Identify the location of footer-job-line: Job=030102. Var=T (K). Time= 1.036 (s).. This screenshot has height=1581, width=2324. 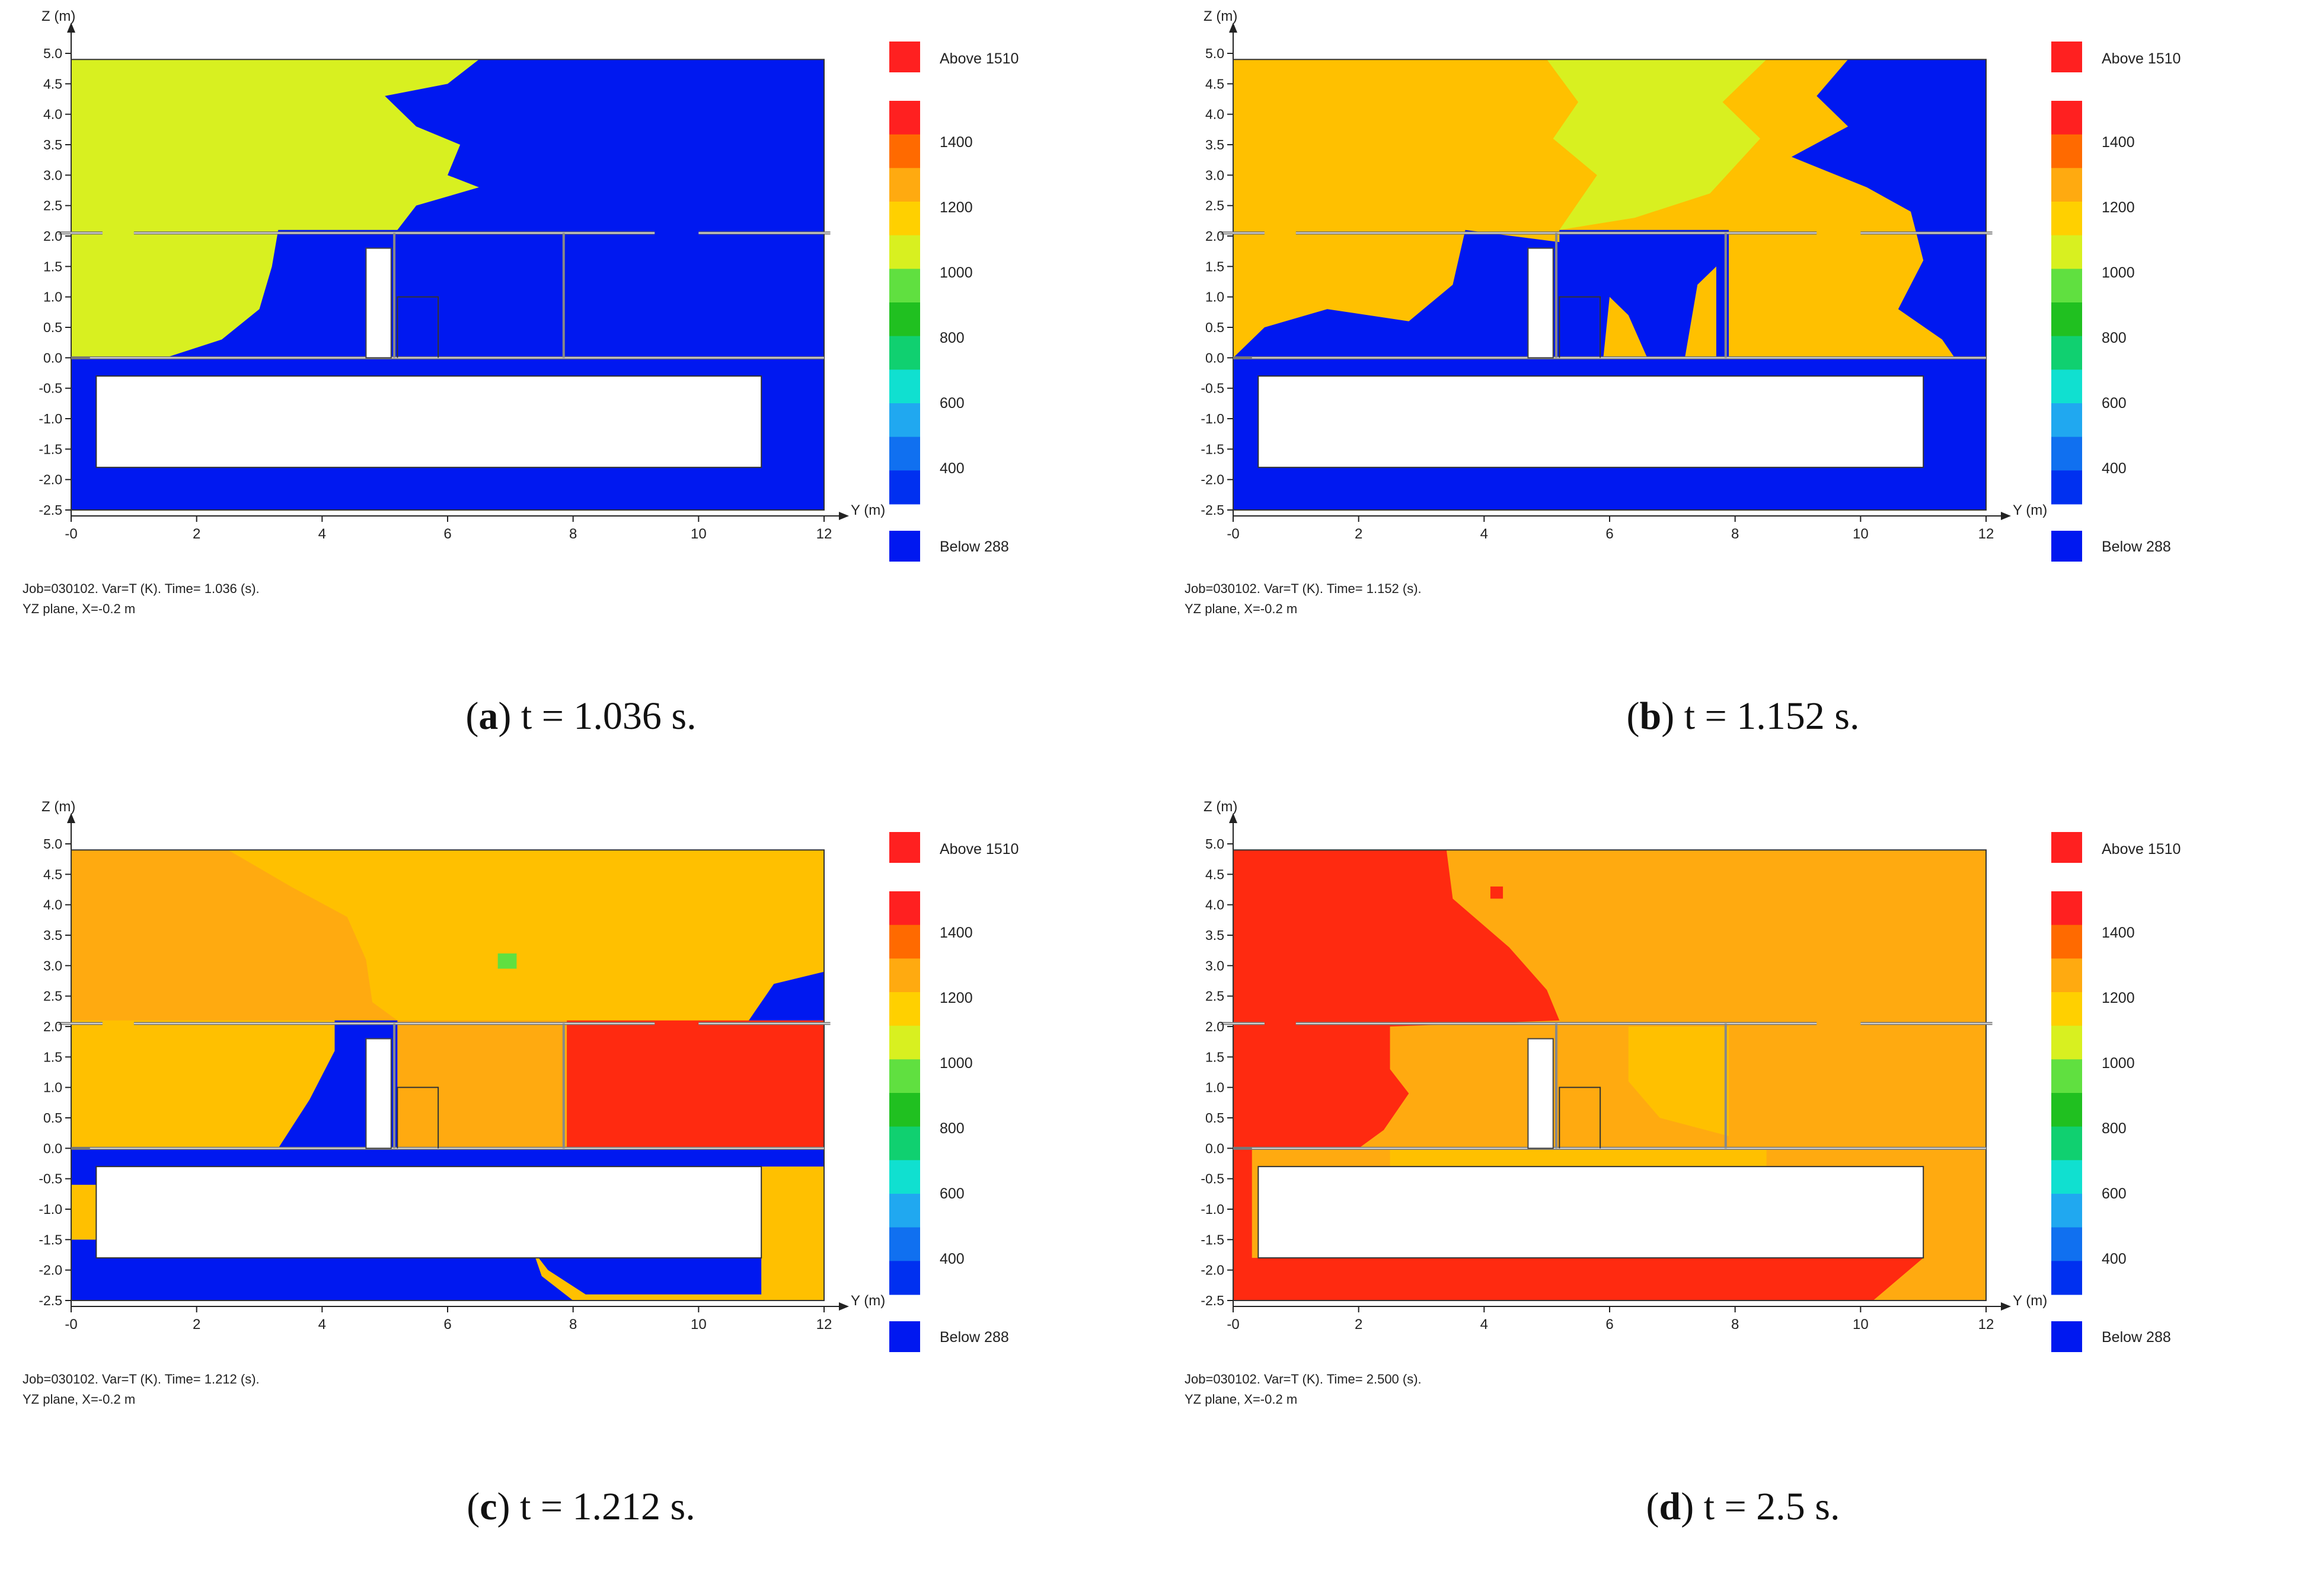
(141, 588).